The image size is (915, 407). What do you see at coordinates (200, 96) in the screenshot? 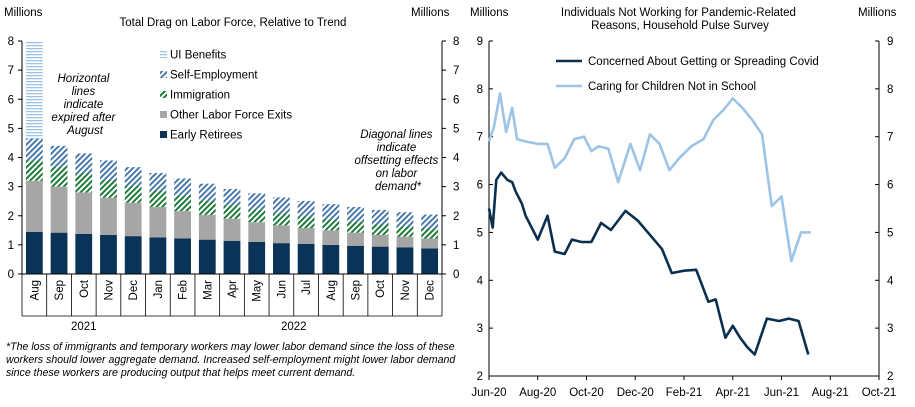
I see `legend-label: Immigration` at bounding box center [200, 96].